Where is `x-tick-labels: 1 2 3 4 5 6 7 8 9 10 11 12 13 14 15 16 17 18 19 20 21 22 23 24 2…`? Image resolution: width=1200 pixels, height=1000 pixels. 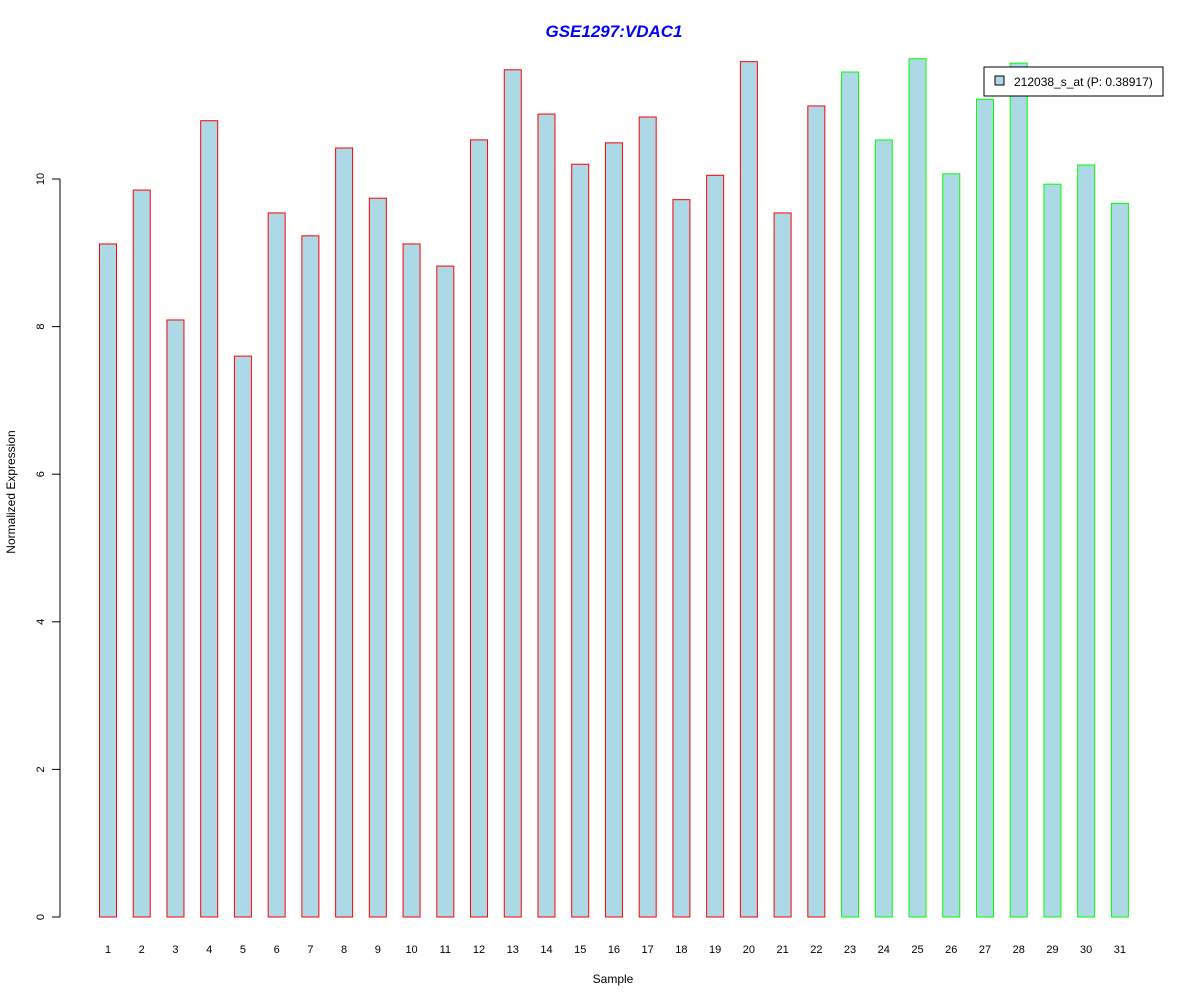 x-tick-labels: 1 2 3 4 5 6 7 8 9 10 11 12 13 14 15 16 17 18 19 20 21 22 23 24 2… is located at coordinates (615, 950).